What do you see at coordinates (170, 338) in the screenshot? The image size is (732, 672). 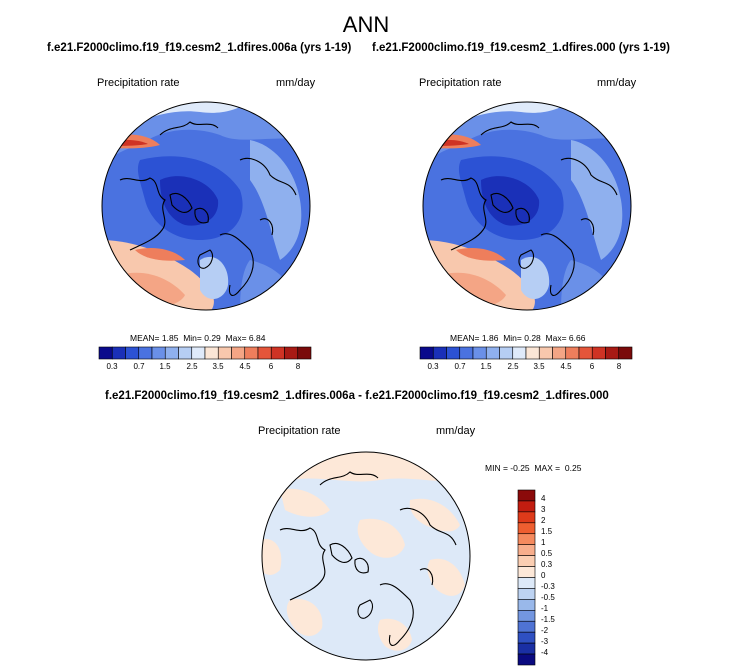 I see `mean-value: 1.85` at bounding box center [170, 338].